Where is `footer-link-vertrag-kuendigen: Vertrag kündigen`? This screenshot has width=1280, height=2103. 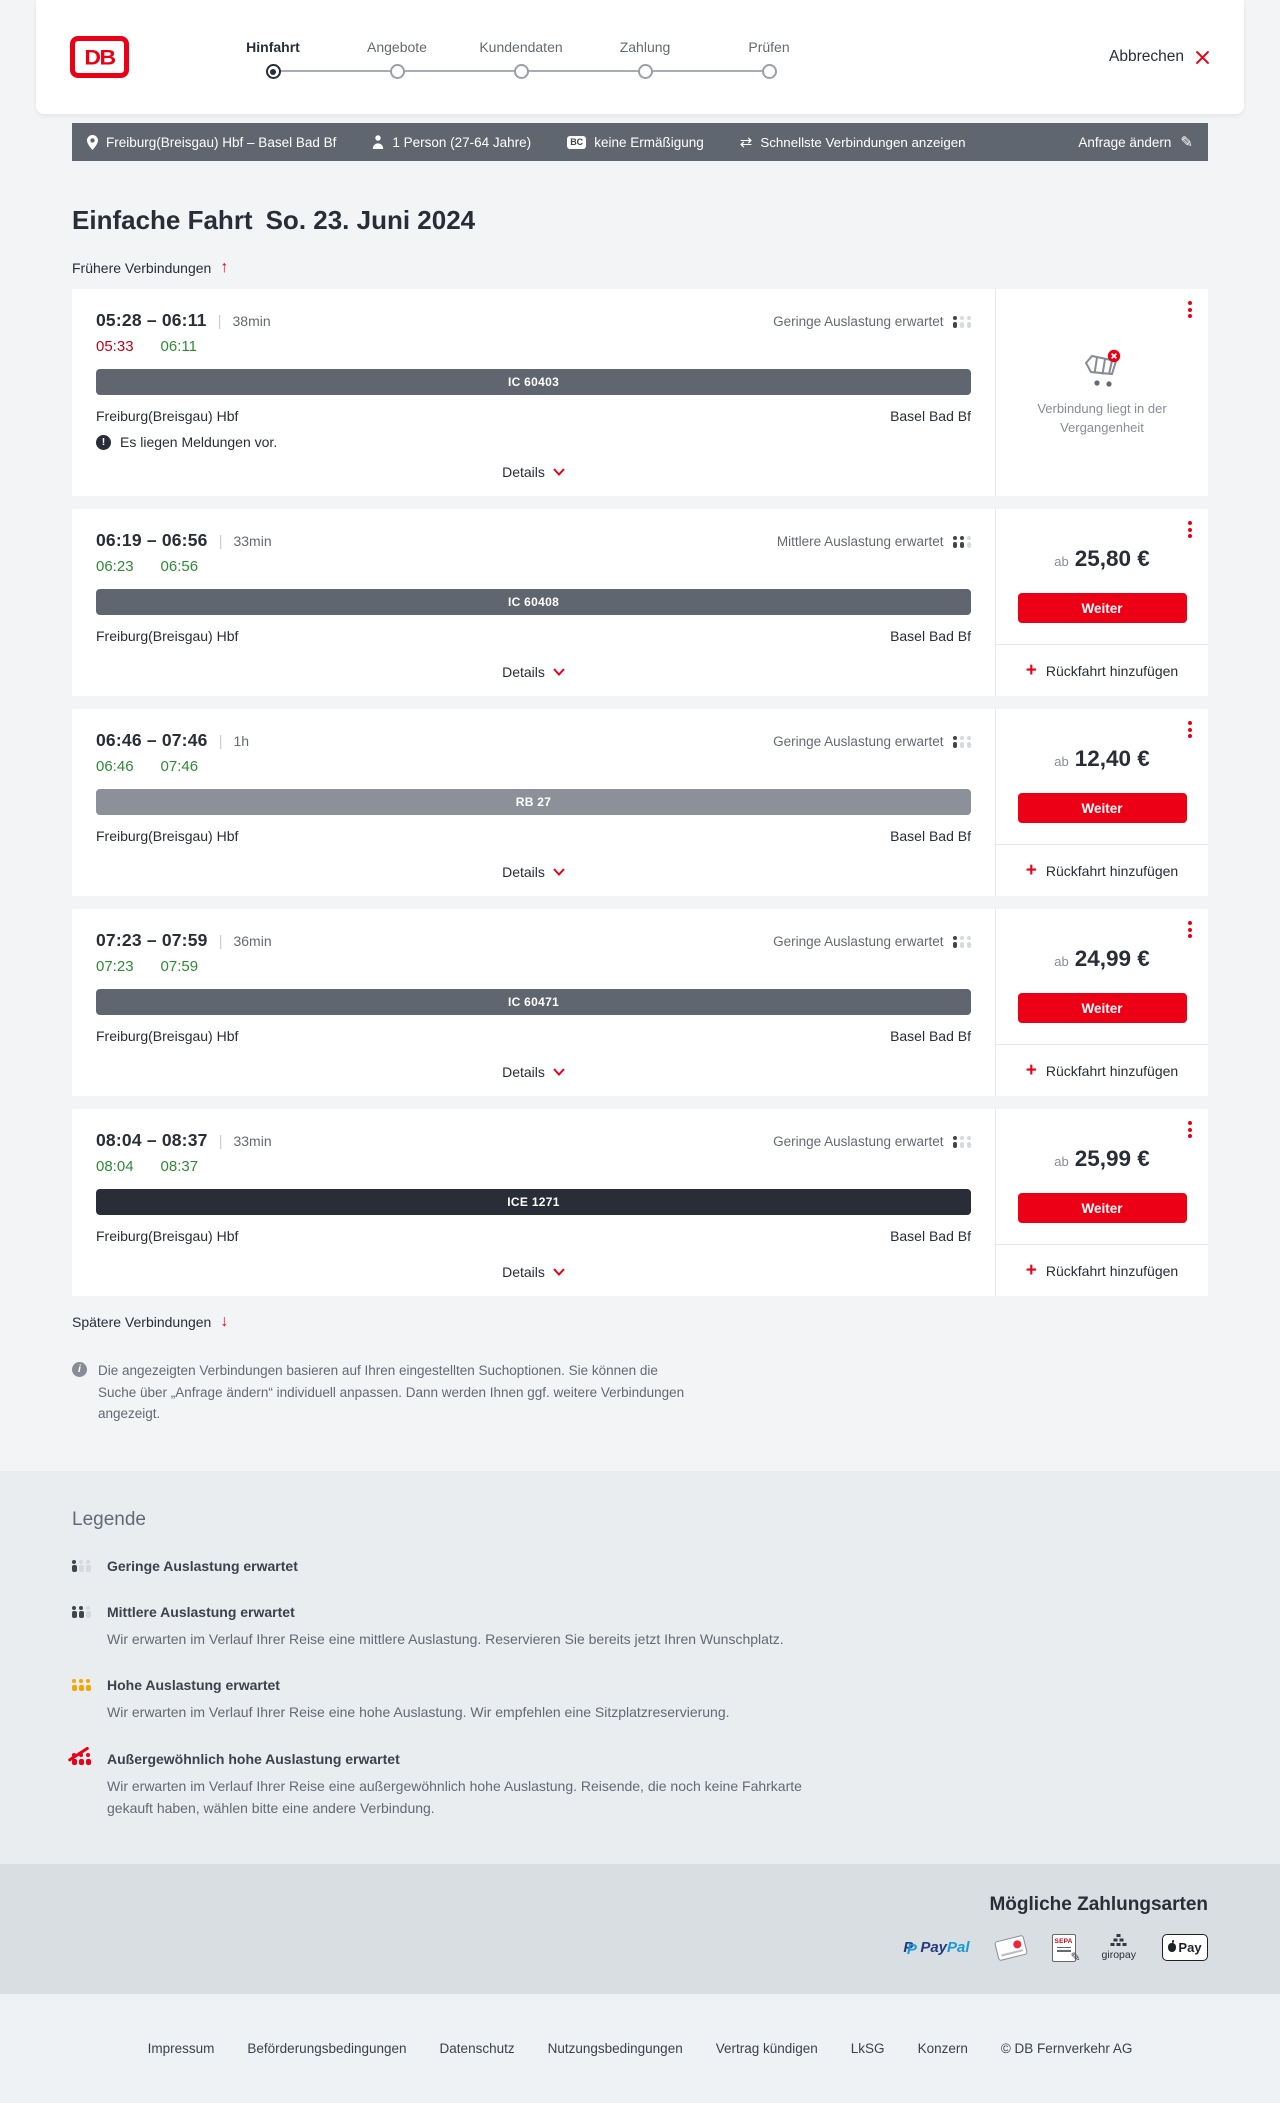
footer-link-vertrag-kuendigen: Vertrag kündigen is located at coordinates (766, 2048).